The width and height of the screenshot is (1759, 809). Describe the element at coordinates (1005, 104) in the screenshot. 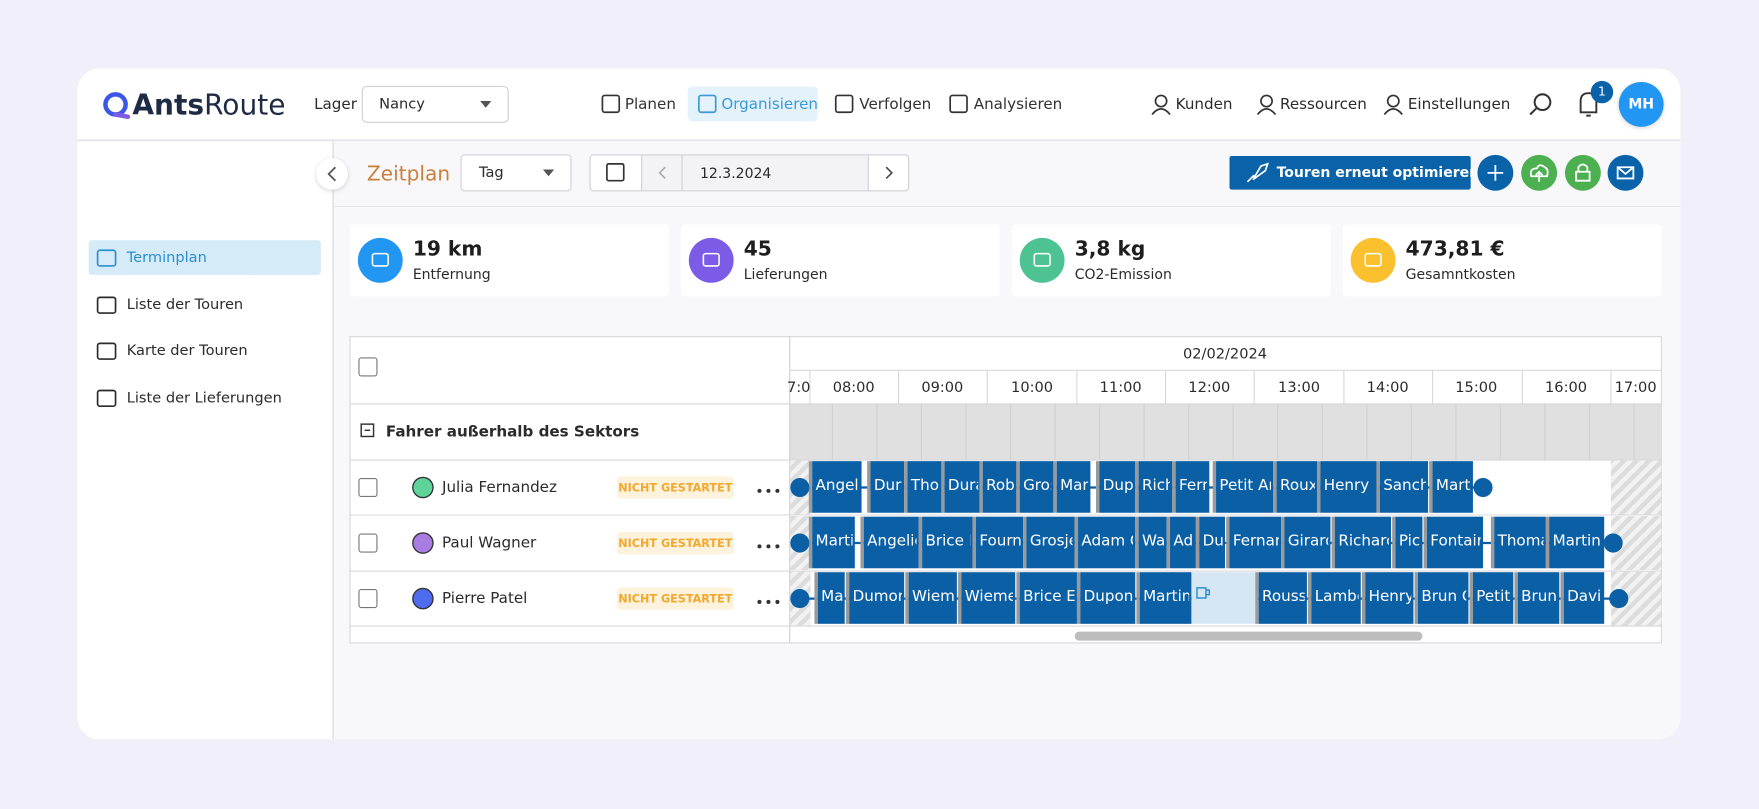

I see `nav-item: Analysieren` at that location.